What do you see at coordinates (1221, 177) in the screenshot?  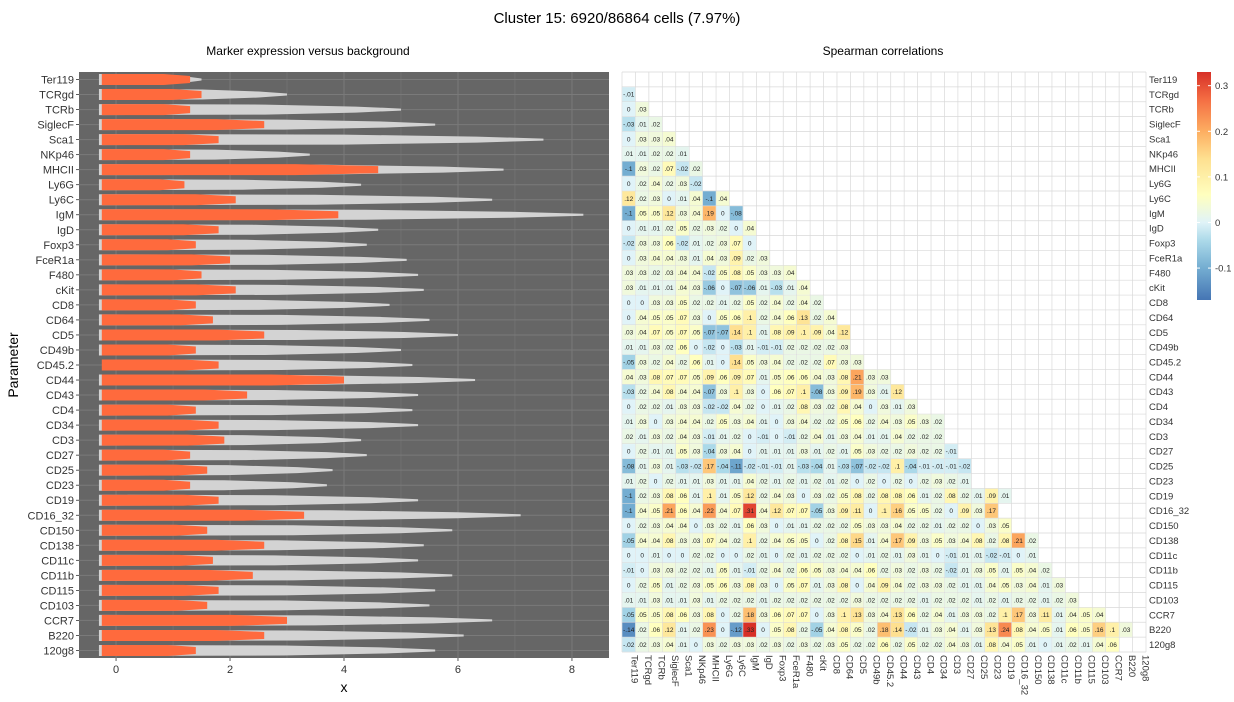 I see `colorbar-tick-label: 0.1` at bounding box center [1221, 177].